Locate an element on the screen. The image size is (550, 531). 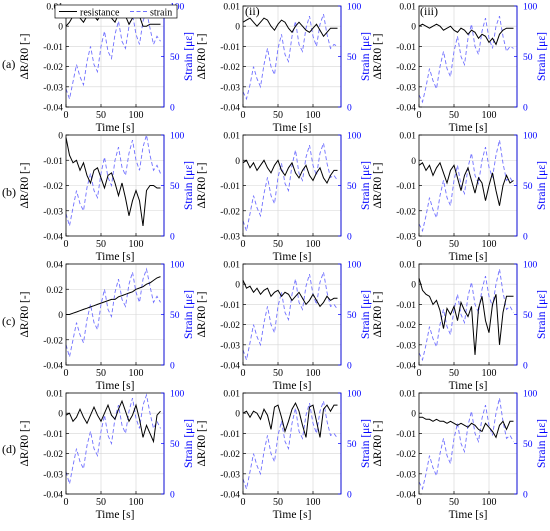
row-label: (c) is located at coordinates (8, 321).